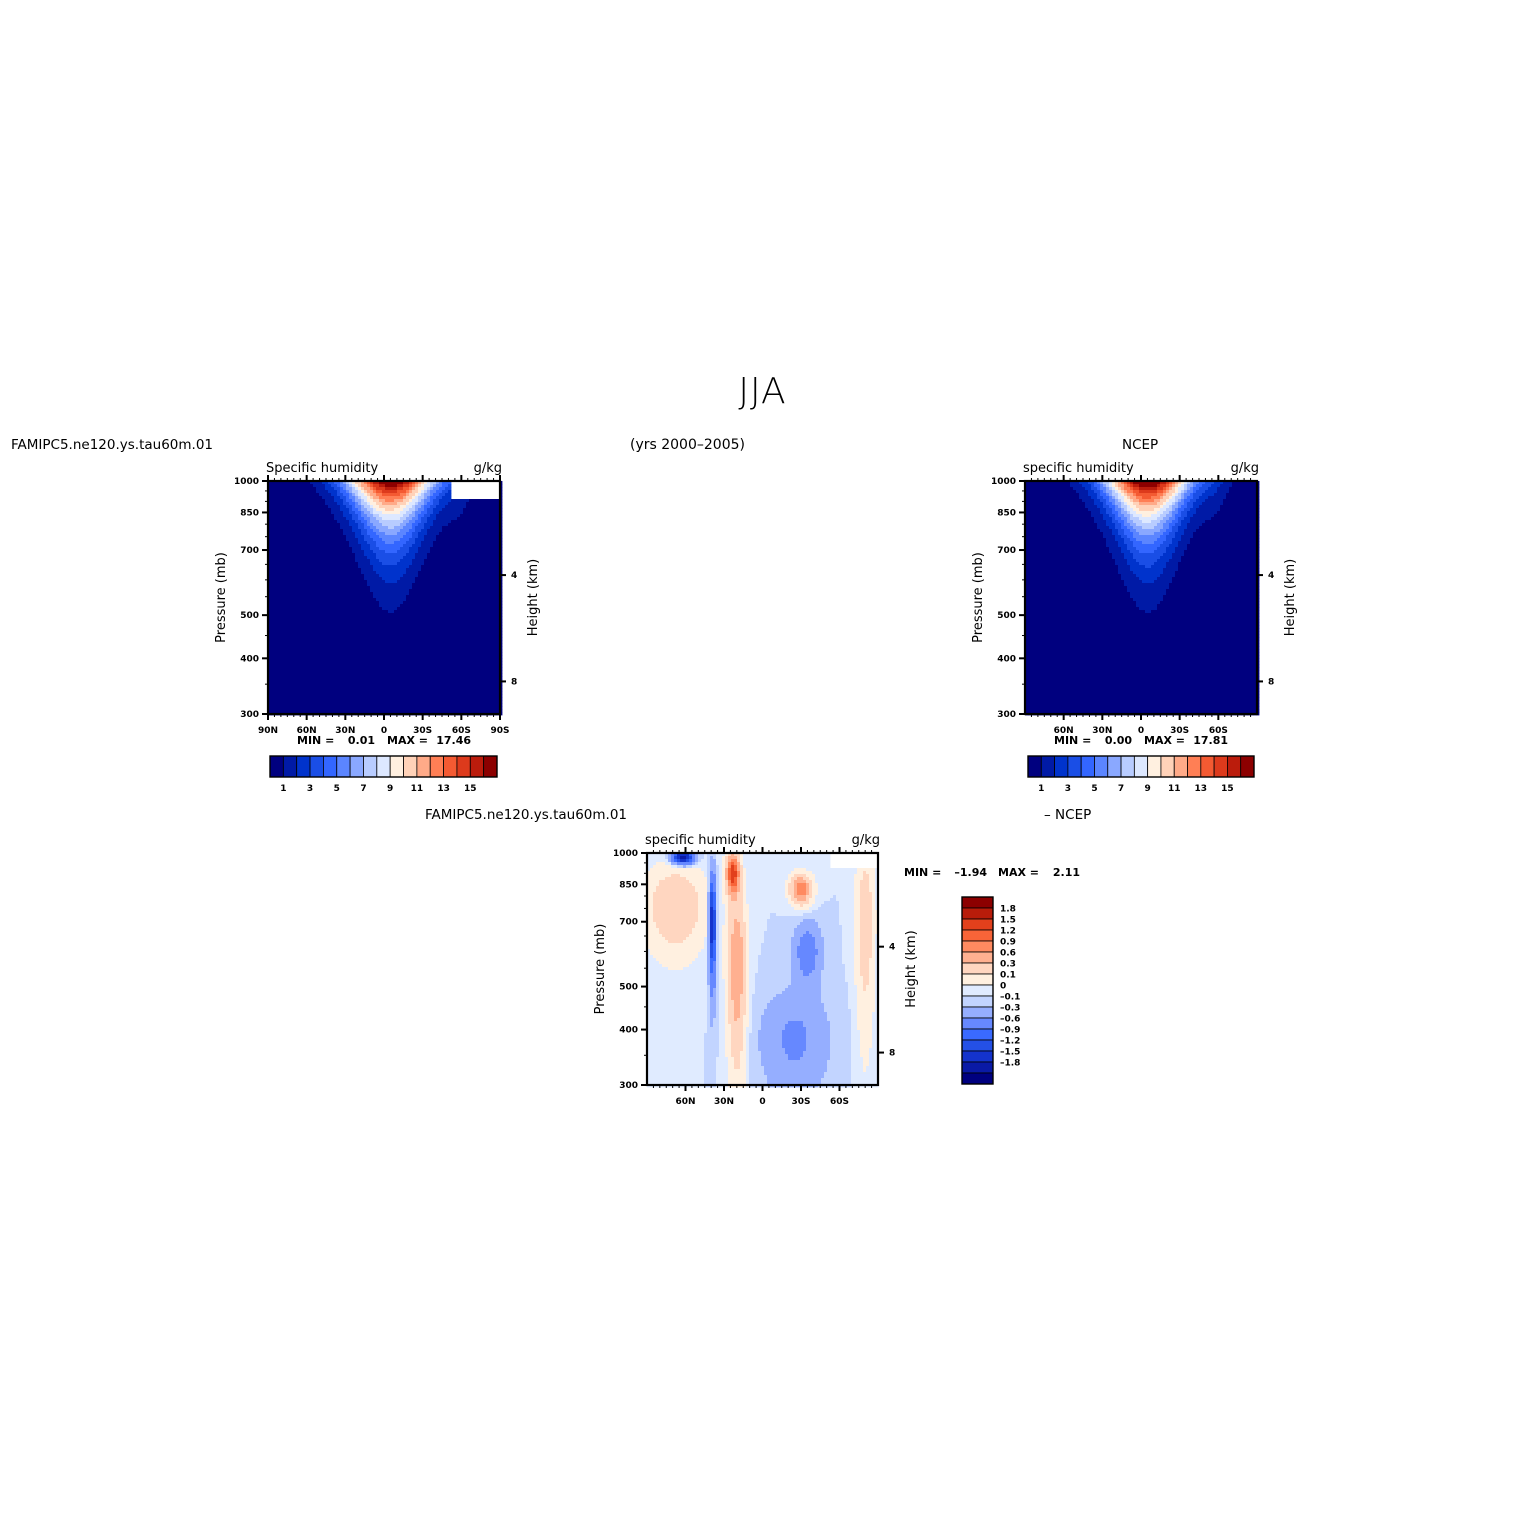 The image size is (1525, 1525). I want to click on colorbar-label: 0.3, so click(1008, 965).